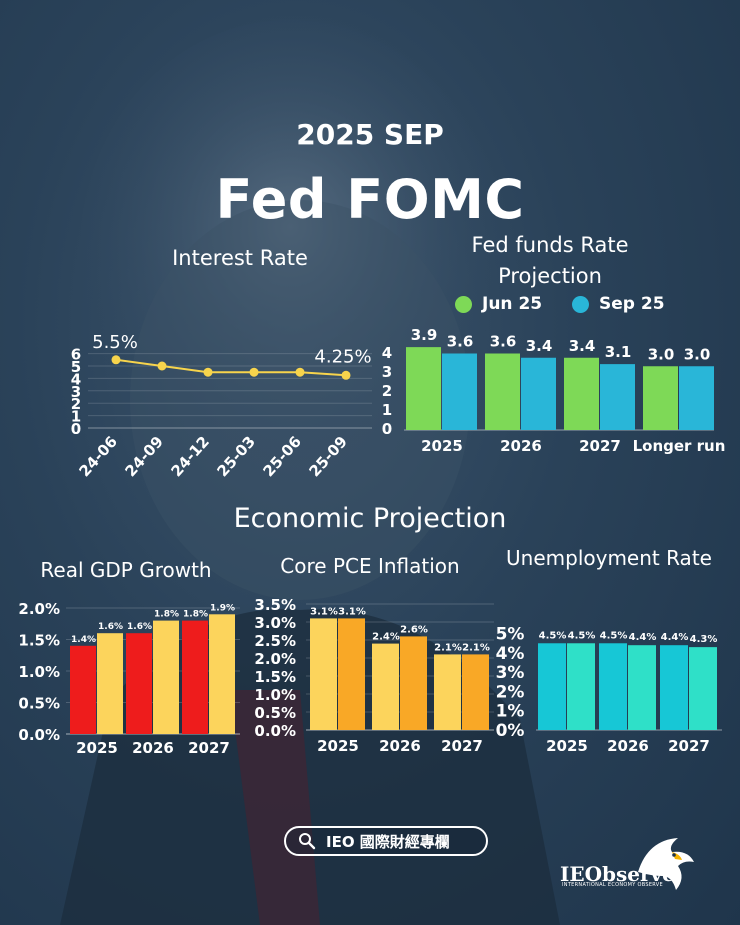 The height and width of the screenshot is (925, 740). What do you see at coordinates (618, 352) in the screenshot?
I see `fedfunds-data-label: 3.1` at bounding box center [618, 352].